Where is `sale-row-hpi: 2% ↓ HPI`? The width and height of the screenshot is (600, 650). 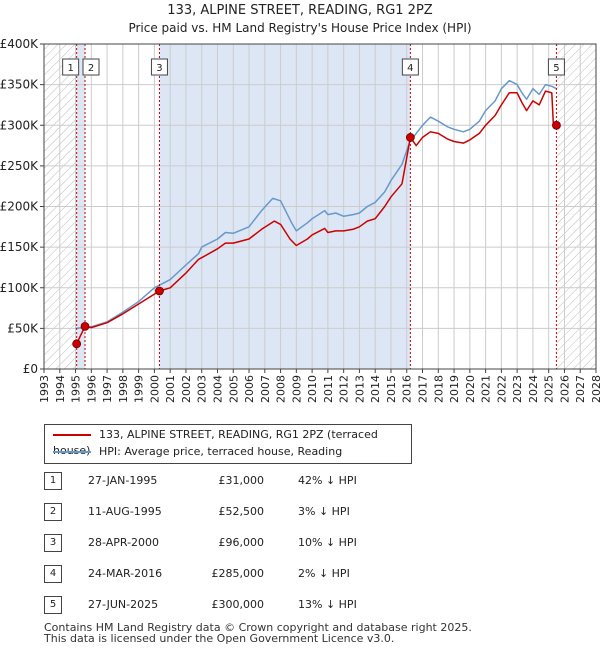 sale-row-hpi: 2% ↓ HPI is located at coordinates (324, 573).